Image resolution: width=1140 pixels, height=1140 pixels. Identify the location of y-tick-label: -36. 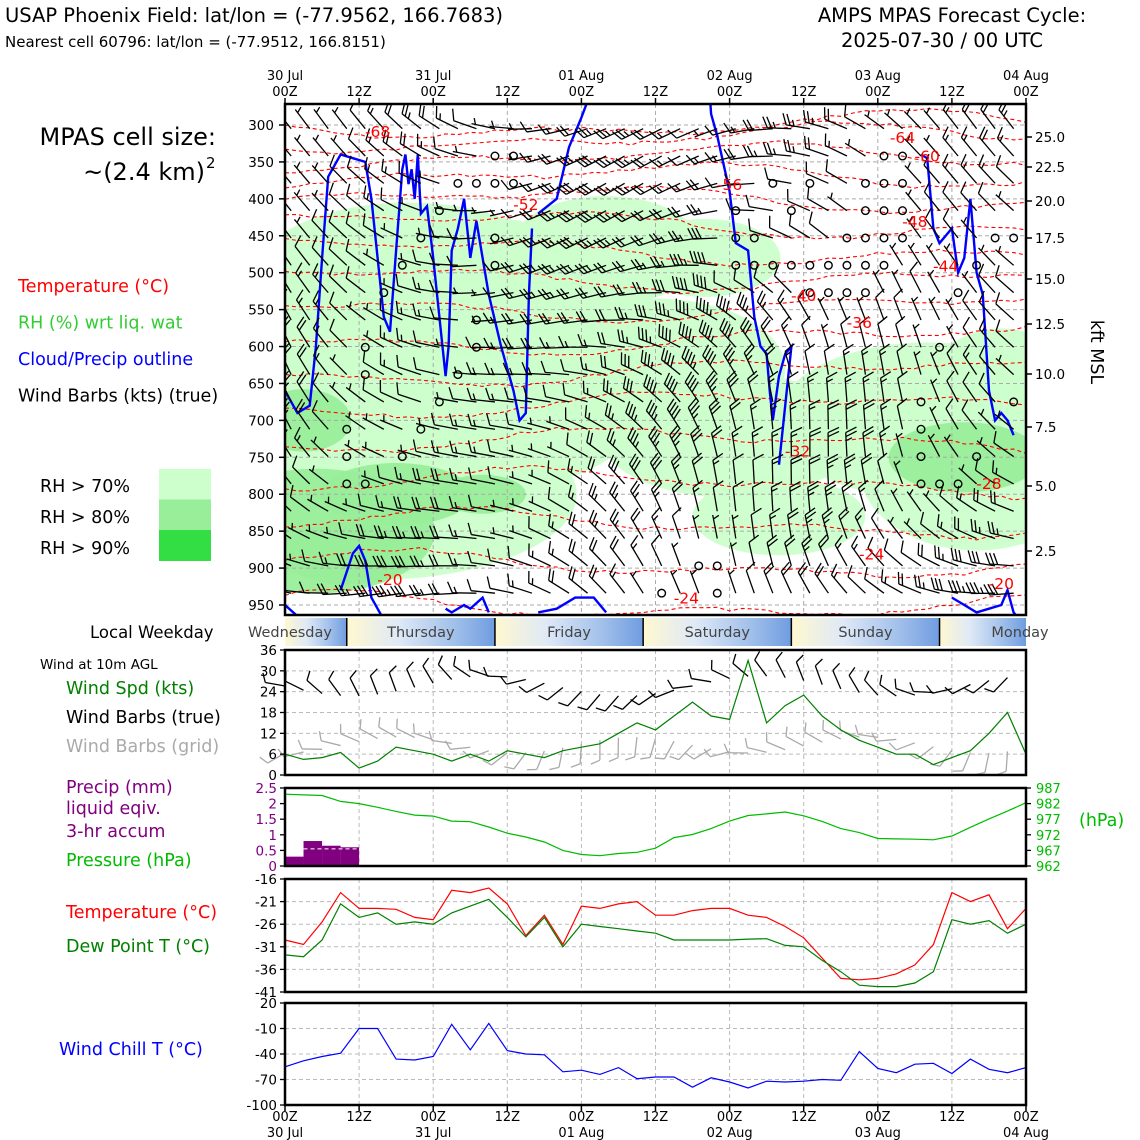
(266, 970).